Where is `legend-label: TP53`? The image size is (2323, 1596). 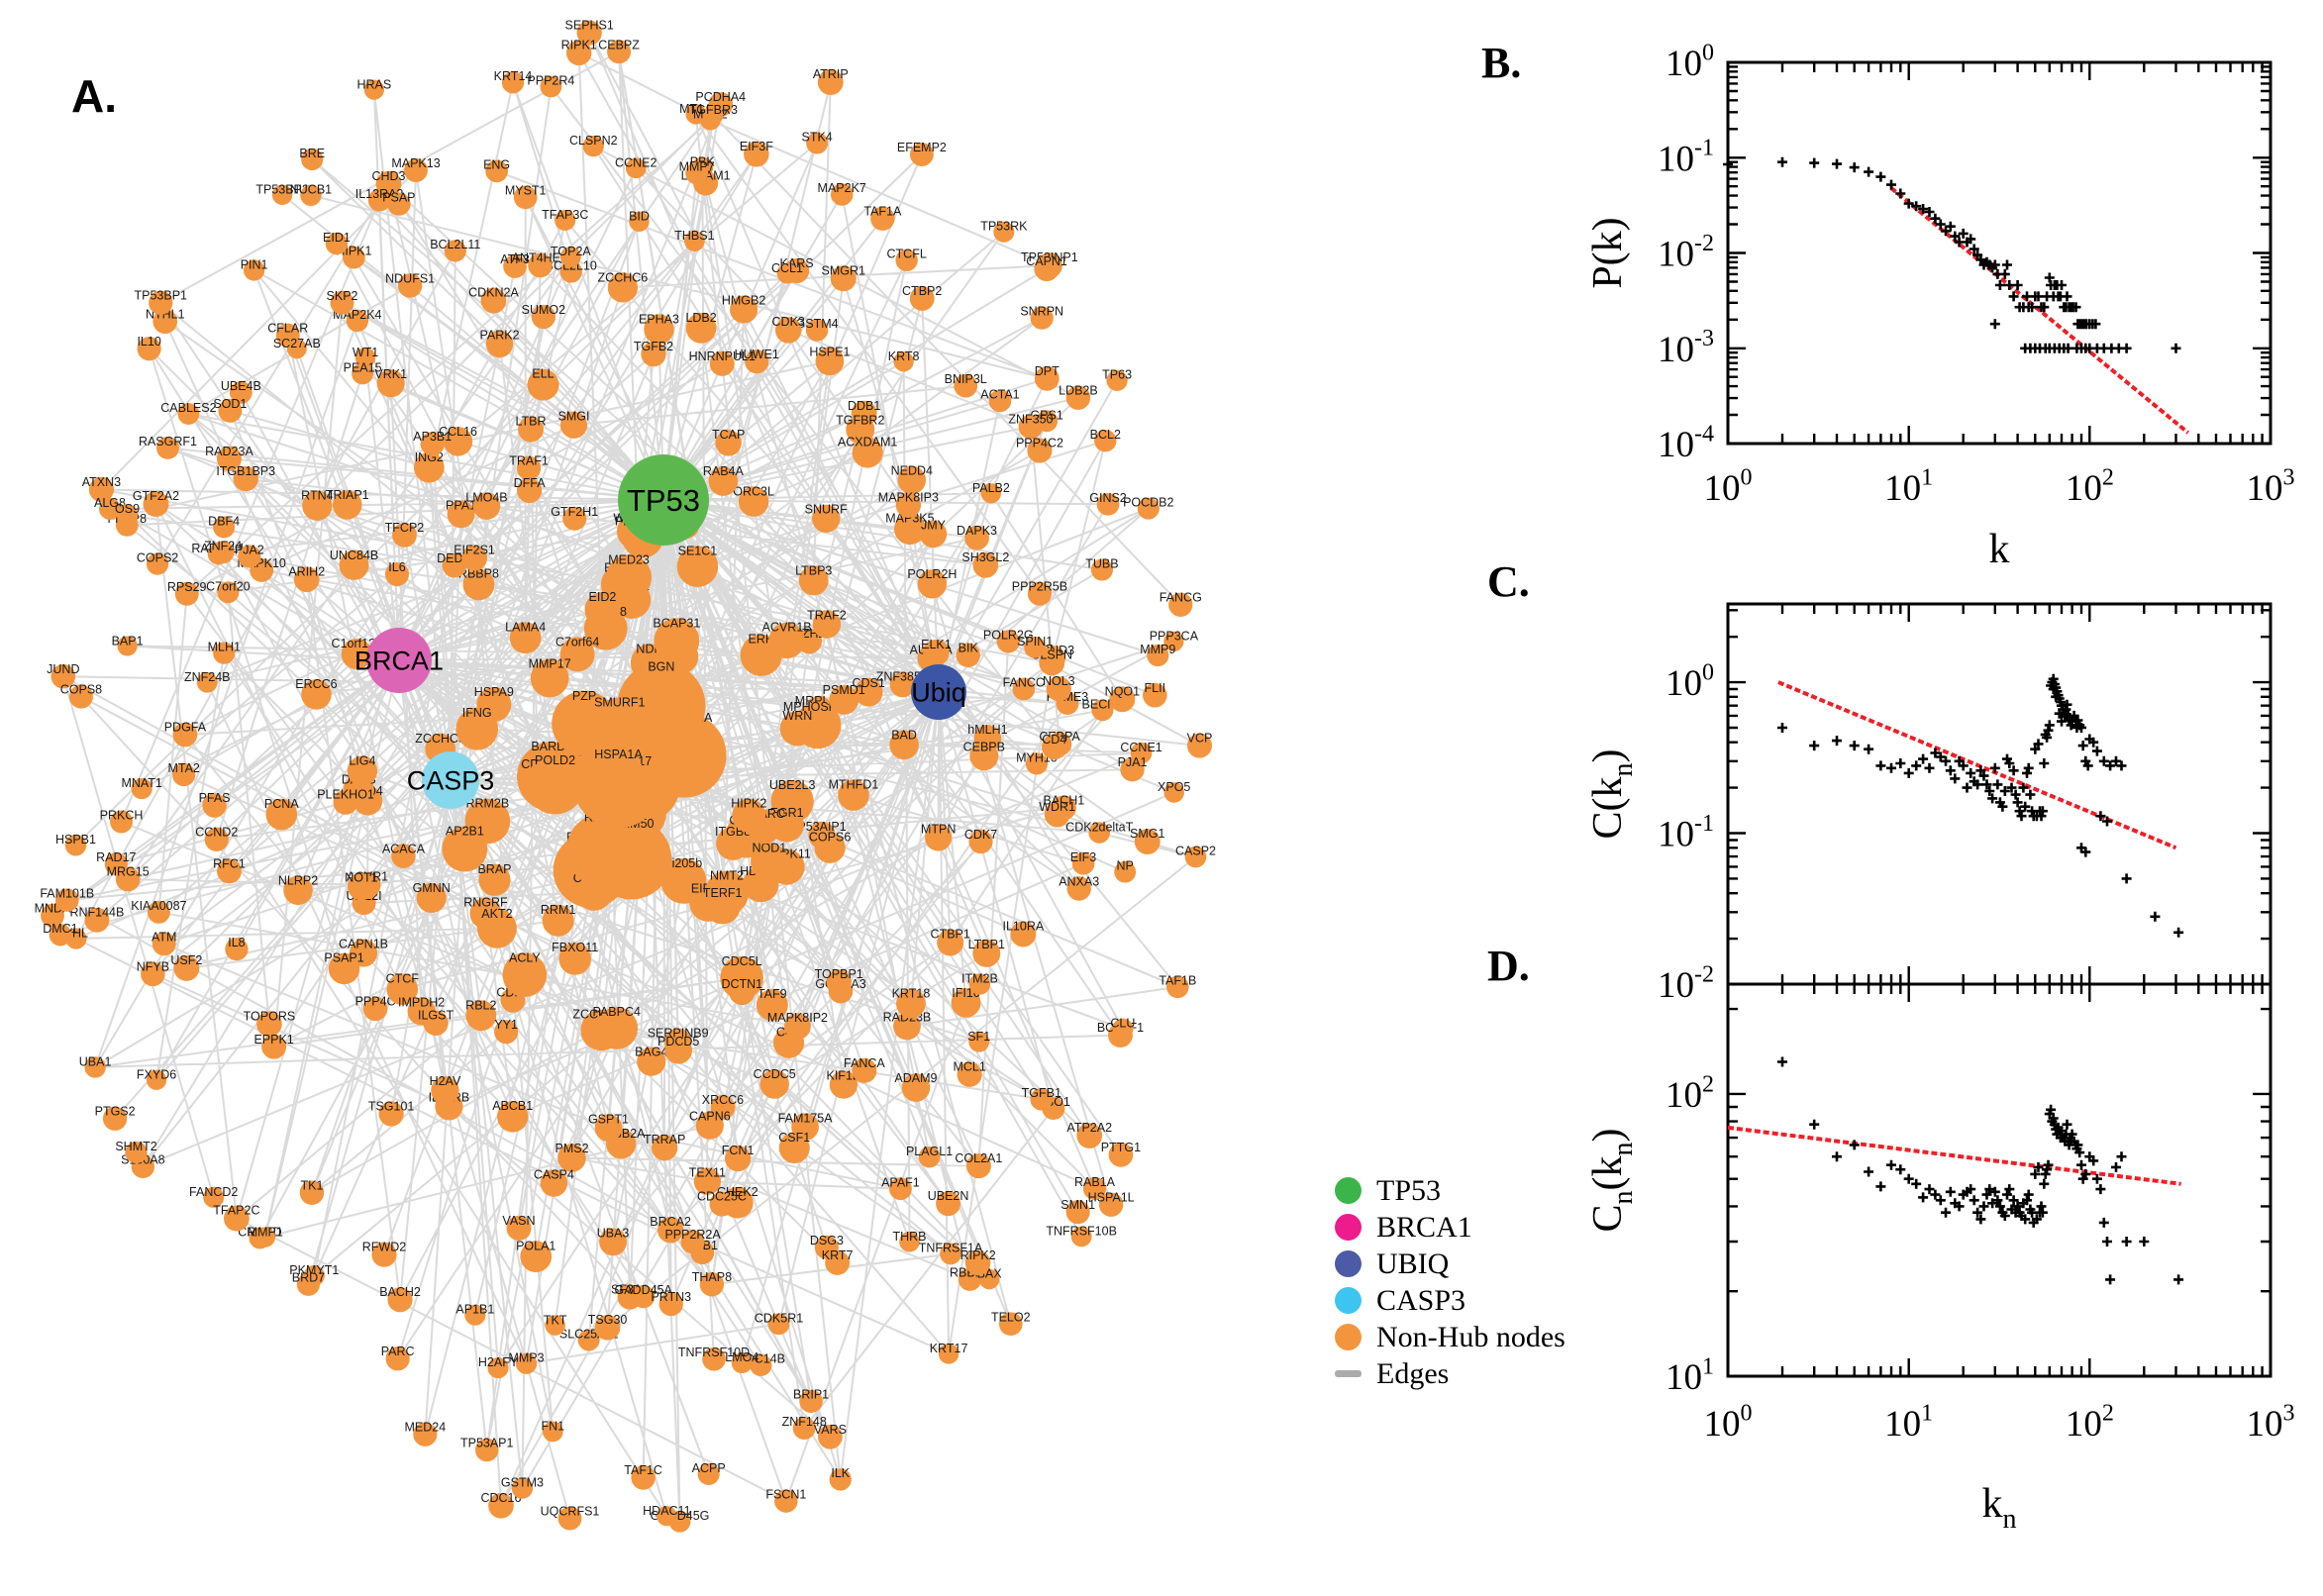 legend-label: TP53 is located at coordinates (1409, 1190).